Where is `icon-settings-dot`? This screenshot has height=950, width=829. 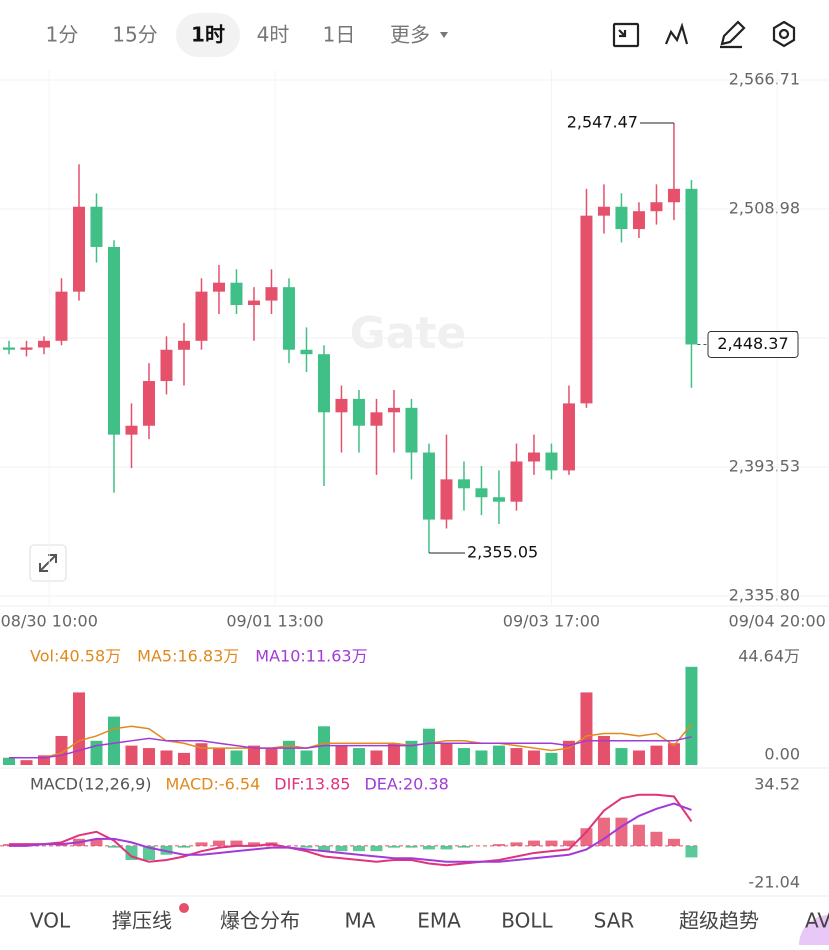 icon-settings-dot is located at coordinates (784, 34).